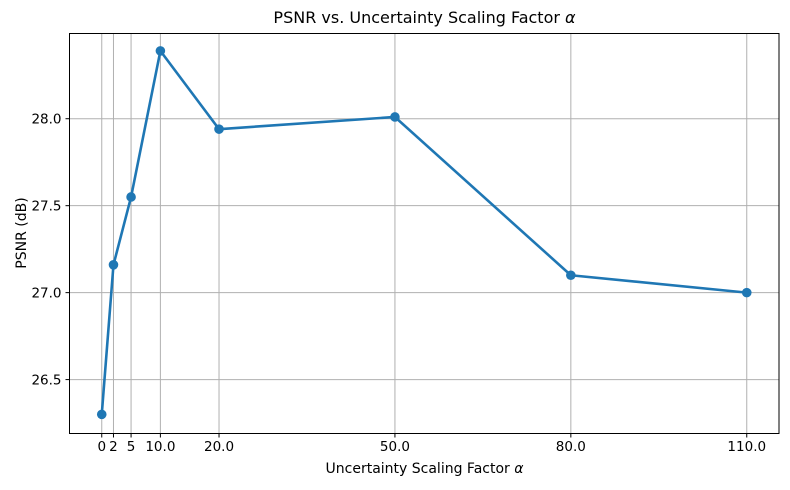  What do you see at coordinates (746, 447) in the screenshot?
I see `x-tick-label: 110.0` at bounding box center [746, 447].